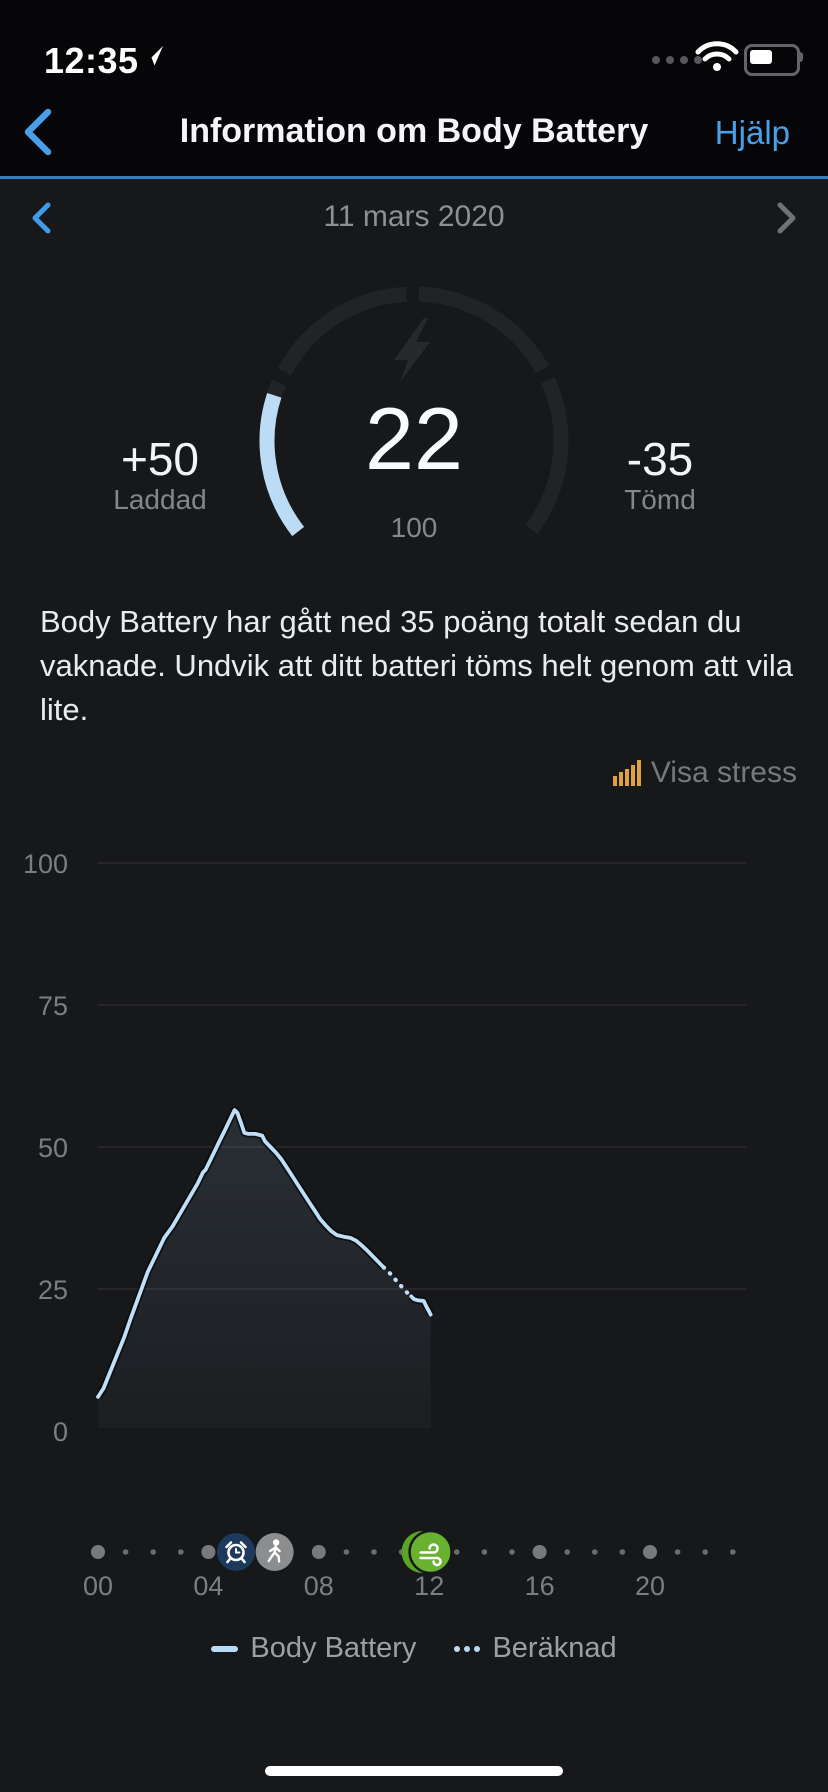 The width and height of the screenshot is (828, 1792). I want to click on x-axis-label: 00, so click(98, 1586).